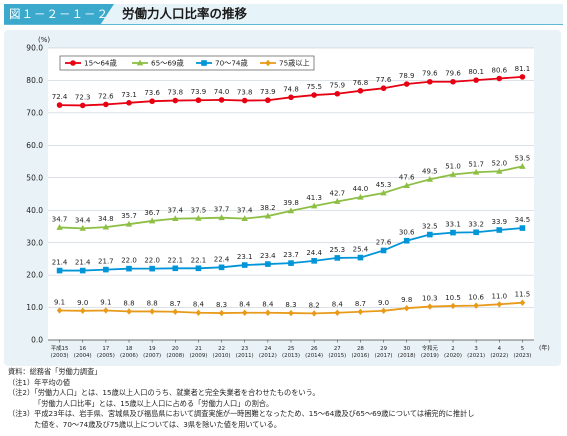  Describe the element at coordinates (82, 349) in the screenshot. I see `x-tick-label-era: 16` at that location.